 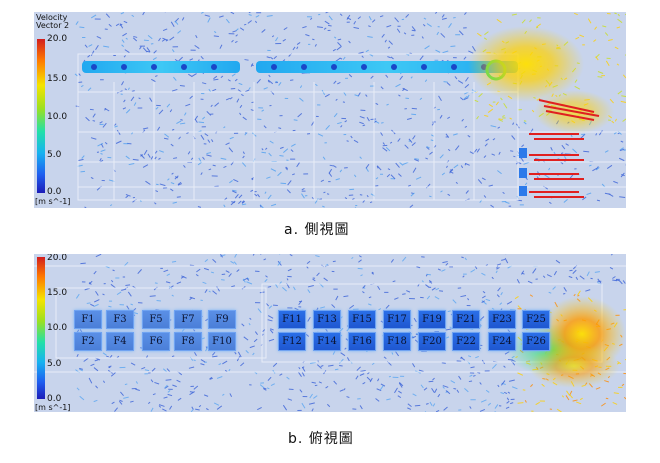 What do you see at coordinates (541, 112) in the screenshot?
I see `side-view-outlet-plume` at bounding box center [541, 112].